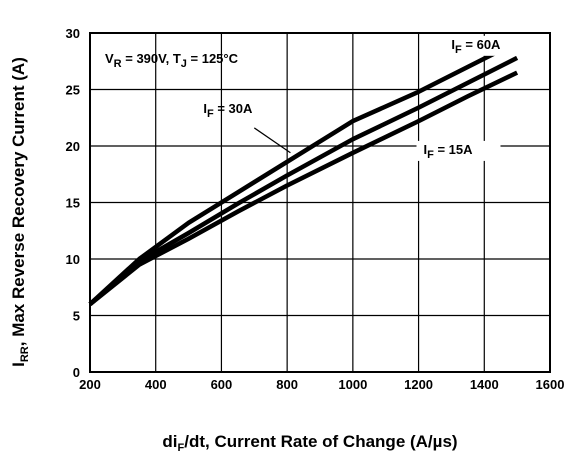  I want to click on y-axis-ticks: 0 5 10 15 20 25 30, so click(73, 203).